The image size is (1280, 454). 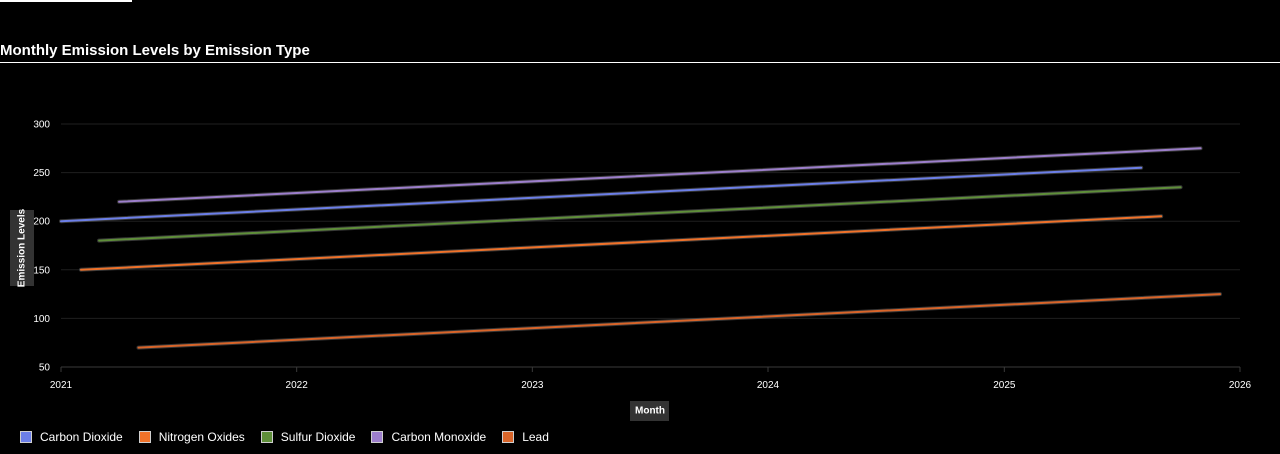 What do you see at coordinates (41, 125) in the screenshot?
I see `y-tick-label: 300` at bounding box center [41, 125].